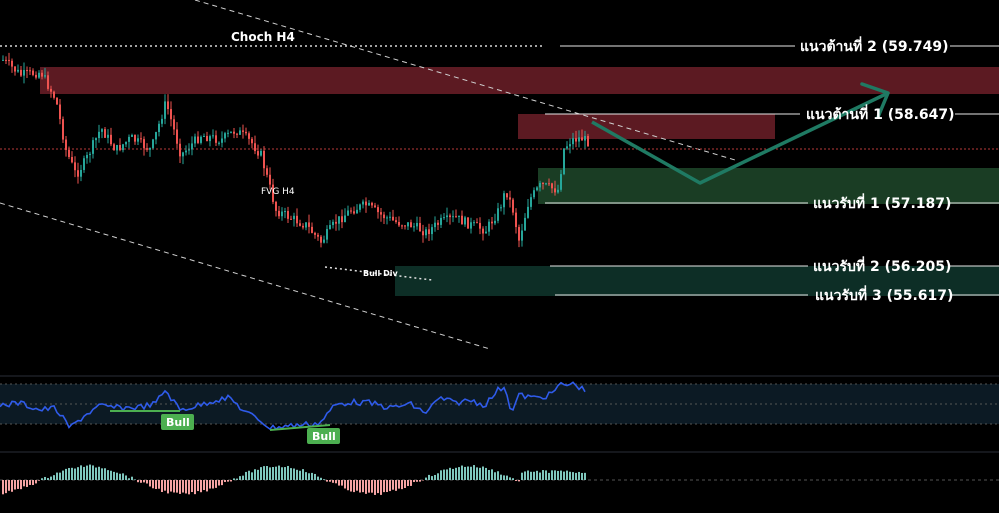 This screenshot has height=513, width=999. Describe the element at coordinates (324, 436) in the screenshot. I see `bull-badge-2-text: Bull` at that location.